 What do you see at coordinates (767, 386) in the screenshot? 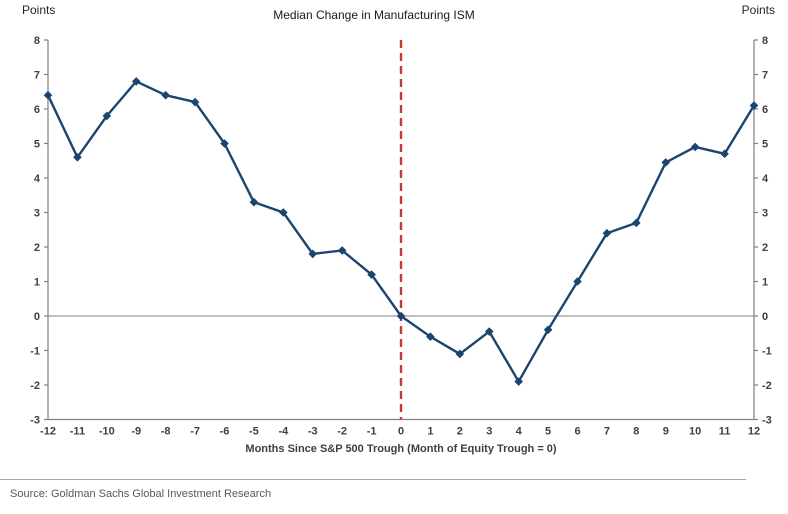
I see `right-axis-tick-label: -2` at bounding box center [767, 386].